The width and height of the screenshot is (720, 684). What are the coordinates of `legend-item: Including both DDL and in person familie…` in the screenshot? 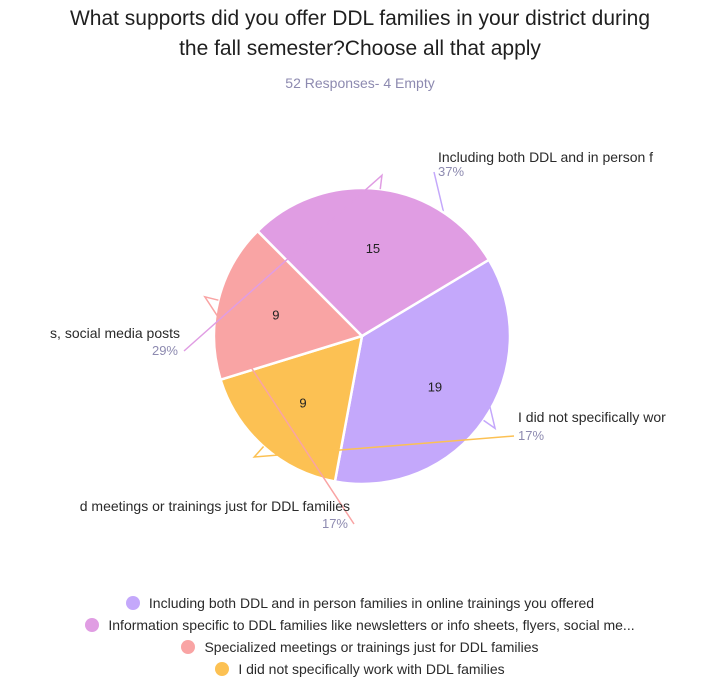 It's located at (360, 603).